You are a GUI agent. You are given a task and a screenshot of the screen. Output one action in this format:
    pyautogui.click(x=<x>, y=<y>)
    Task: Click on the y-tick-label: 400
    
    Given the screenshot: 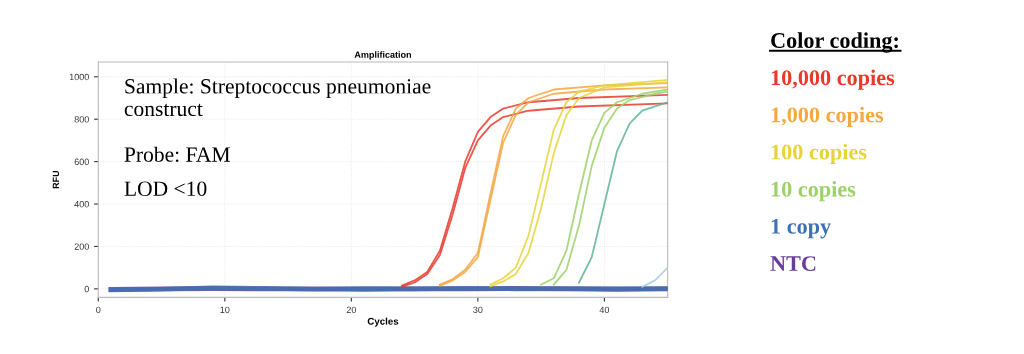 What is the action you would take?
    pyautogui.click(x=81, y=204)
    